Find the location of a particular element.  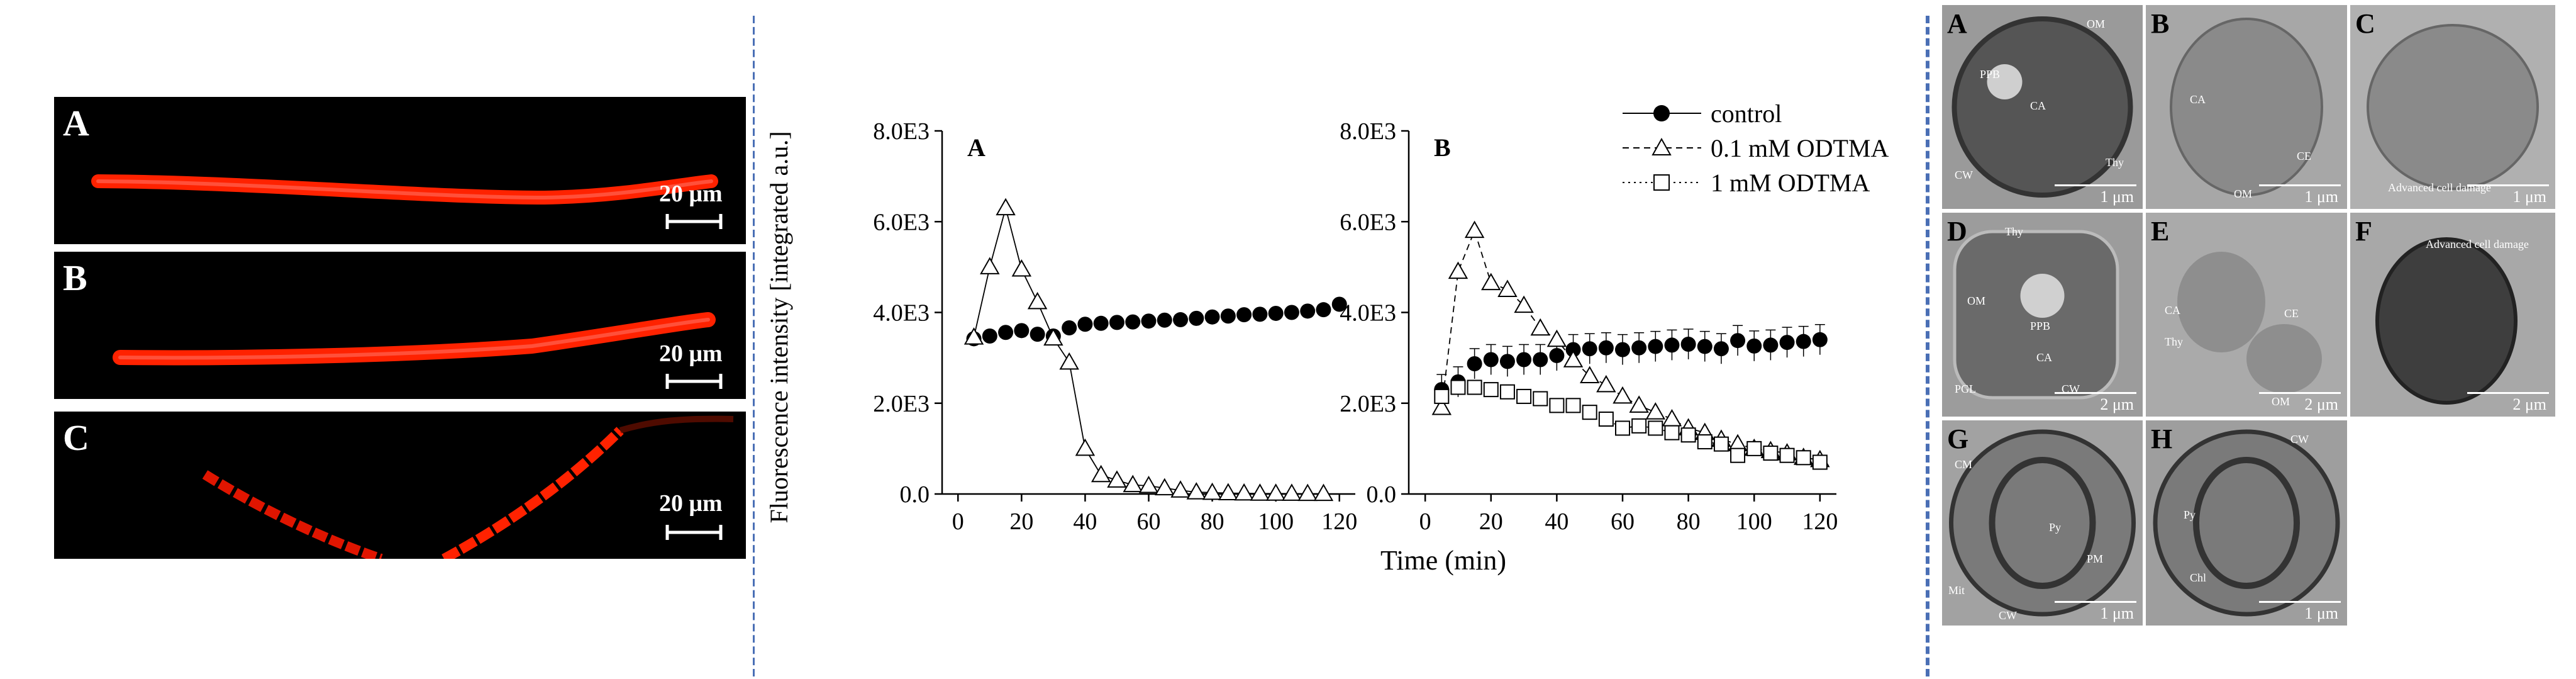

legend-label: 1 mM ODTMA is located at coordinates (1790, 183).